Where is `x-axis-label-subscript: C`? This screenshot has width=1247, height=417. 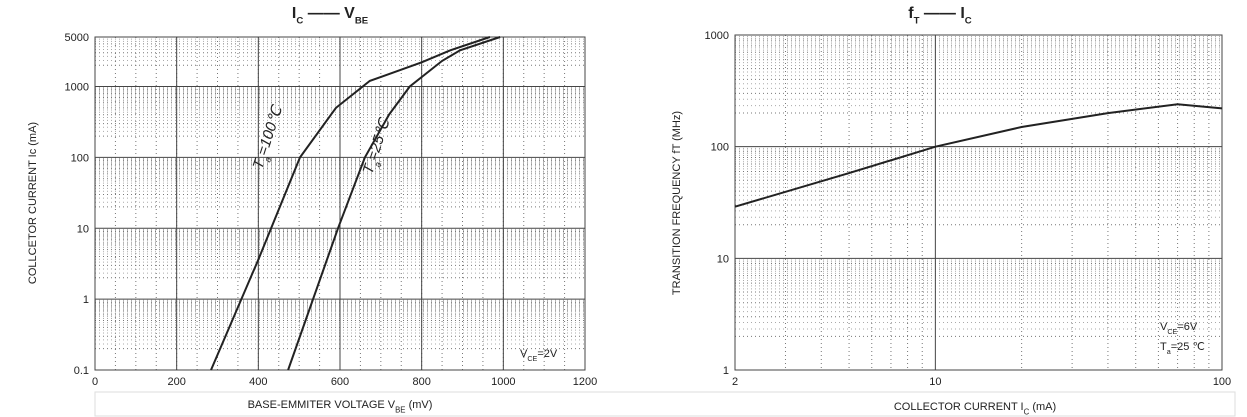
x-axis-label-subscript: C is located at coordinates (1027, 412).